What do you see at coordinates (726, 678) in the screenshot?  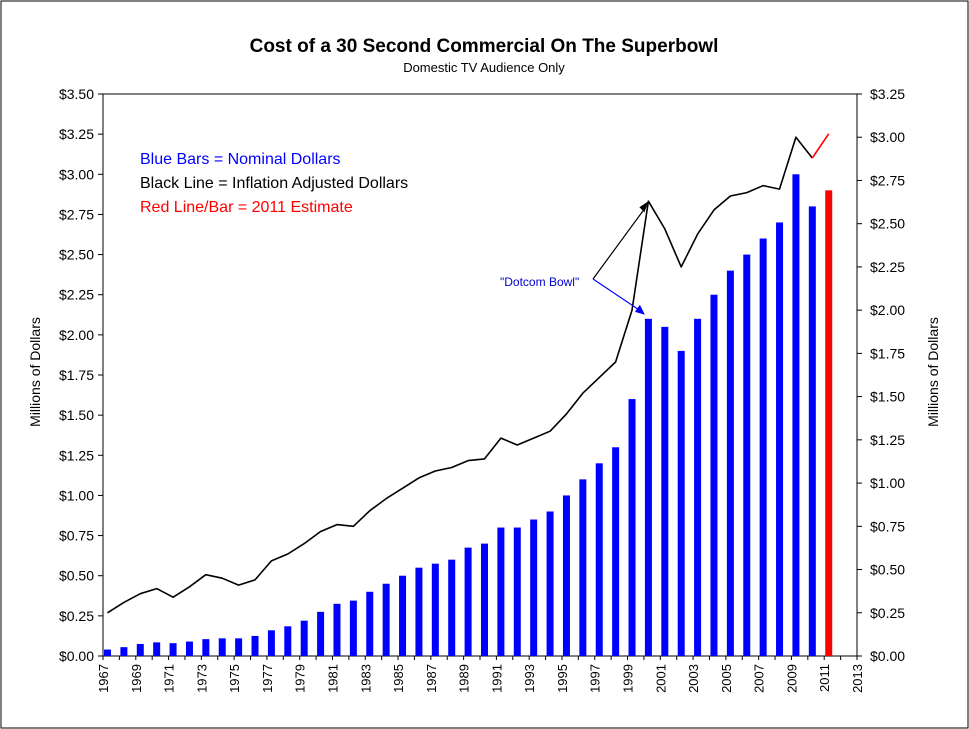 I see `x-tick-label: 2005` at bounding box center [726, 678].